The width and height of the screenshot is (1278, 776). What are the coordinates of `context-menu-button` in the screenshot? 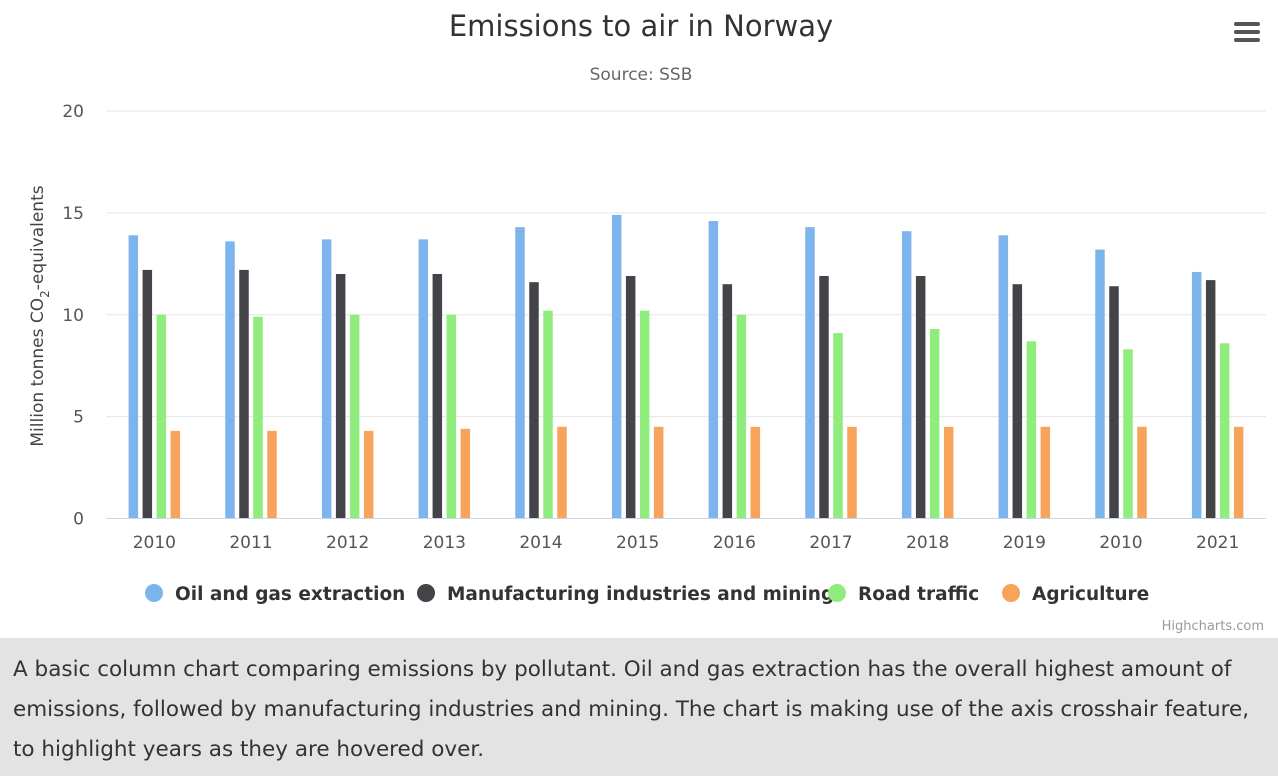 It's located at (1247, 33).